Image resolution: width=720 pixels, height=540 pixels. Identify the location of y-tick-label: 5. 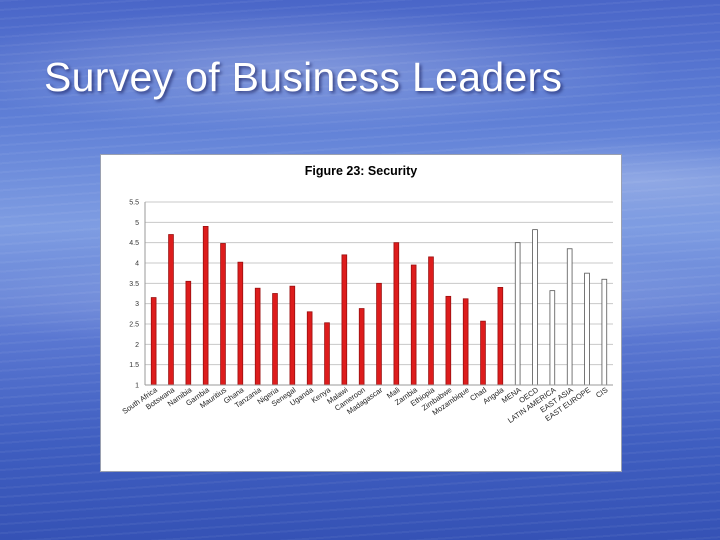
(137, 223).